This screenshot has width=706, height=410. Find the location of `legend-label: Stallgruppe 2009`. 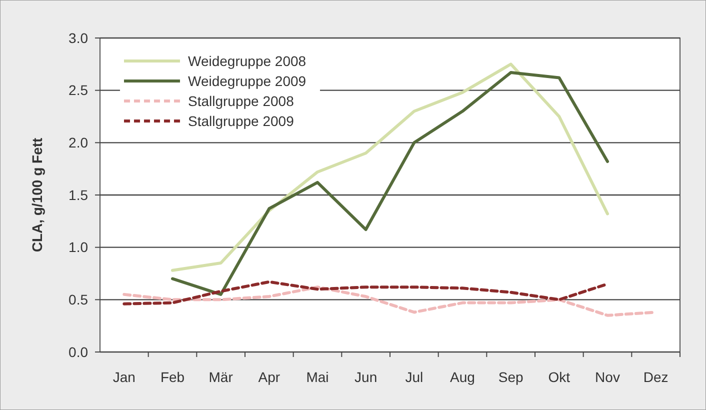

legend-label: Stallgruppe 2009 is located at coordinates (241, 120).